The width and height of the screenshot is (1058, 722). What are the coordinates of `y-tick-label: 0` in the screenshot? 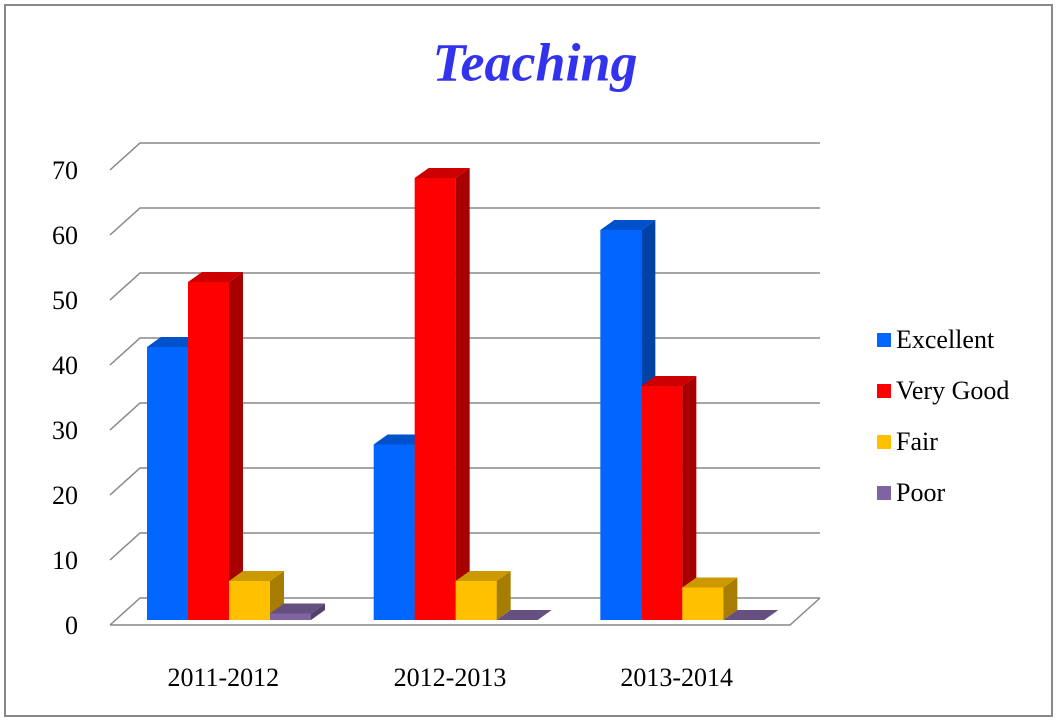 It's located at (71, 625).